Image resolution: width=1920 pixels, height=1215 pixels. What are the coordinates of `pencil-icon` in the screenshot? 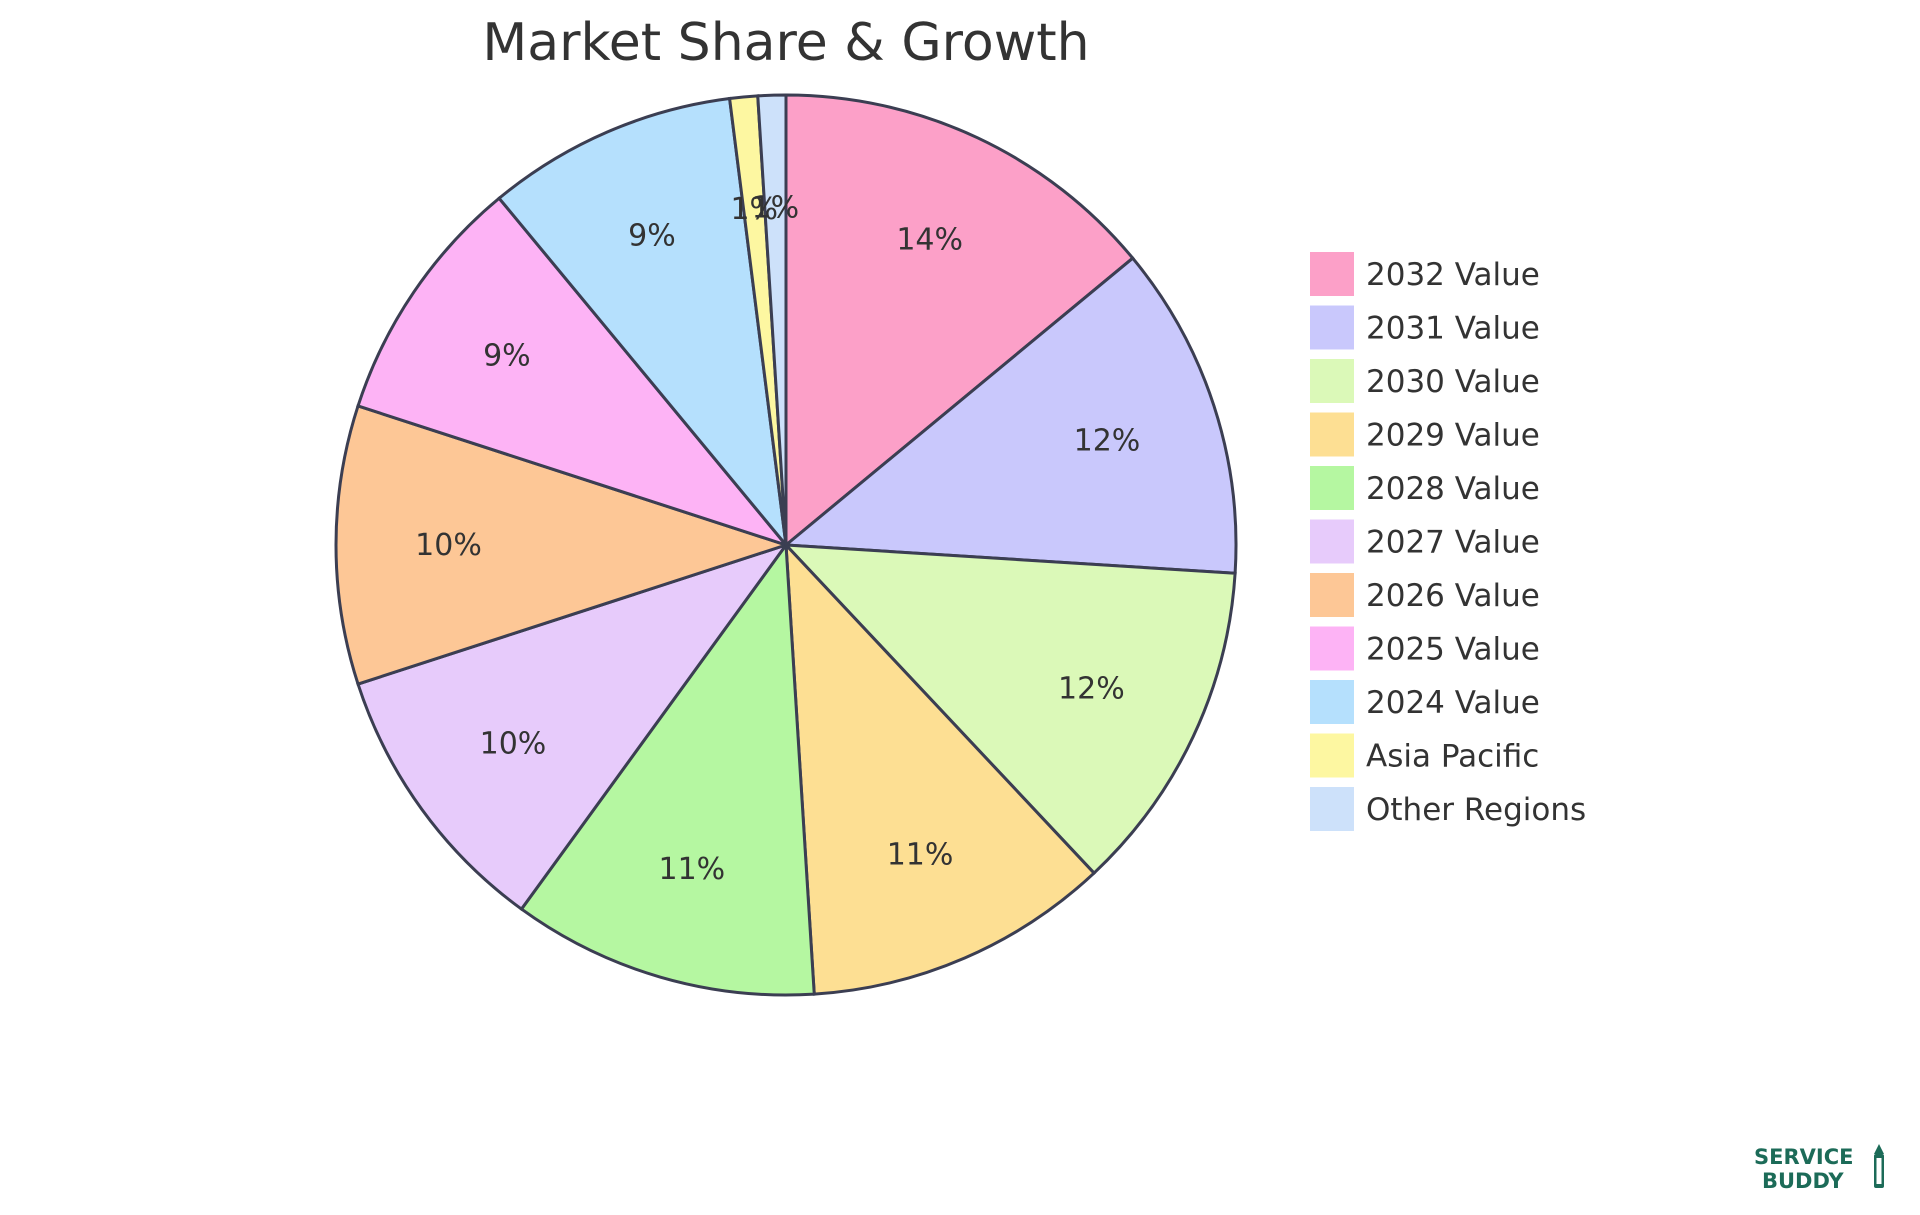 It's located at (1879, 1166).